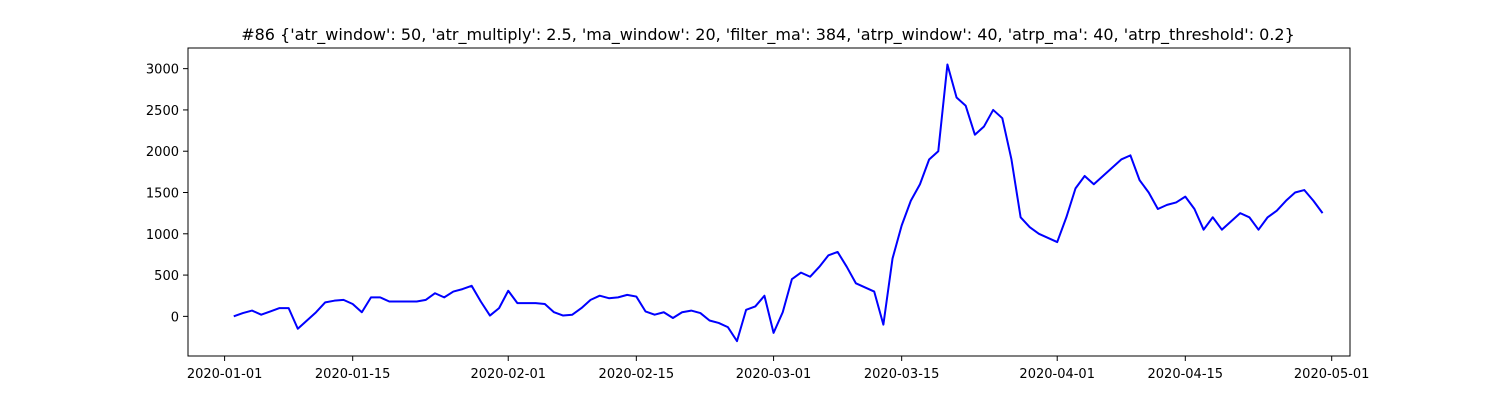 This screenshot has height=400, width=1500. What do you see at coordinates (1332, 374) in the screenshot?
I see `x-tick-label: 2020-05-01` at bounding box center [1332, 374].